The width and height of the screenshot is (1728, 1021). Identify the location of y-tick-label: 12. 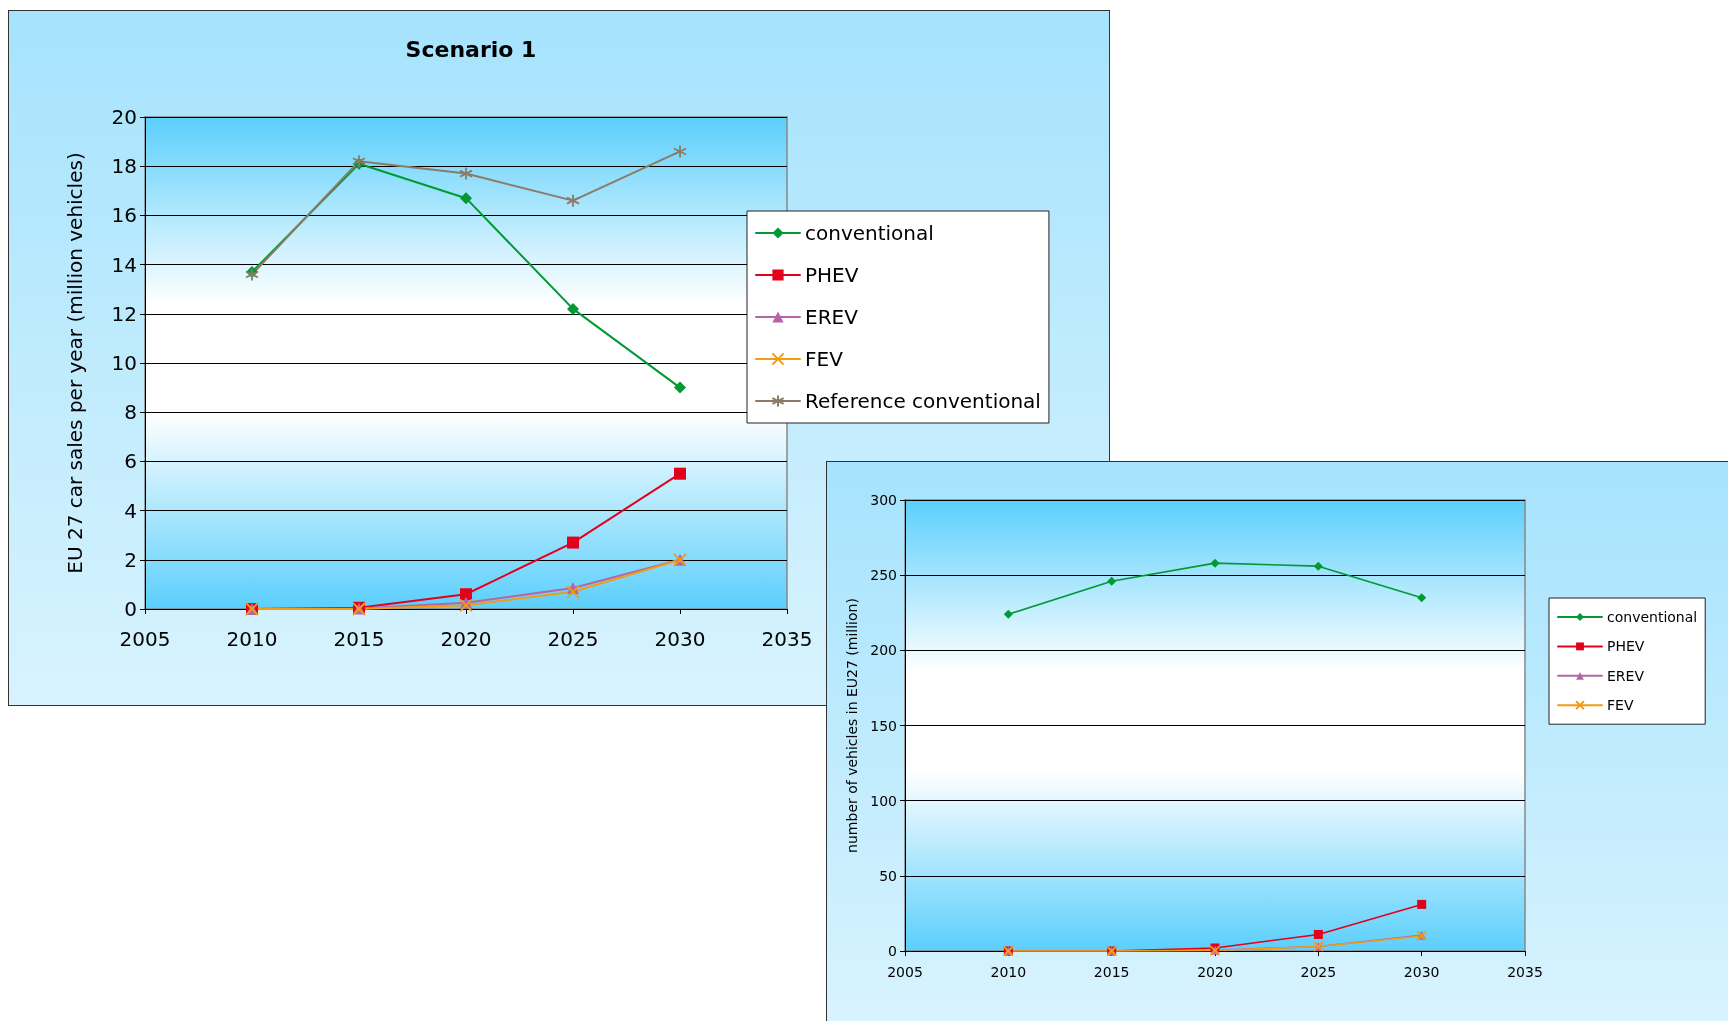
(124, 313).